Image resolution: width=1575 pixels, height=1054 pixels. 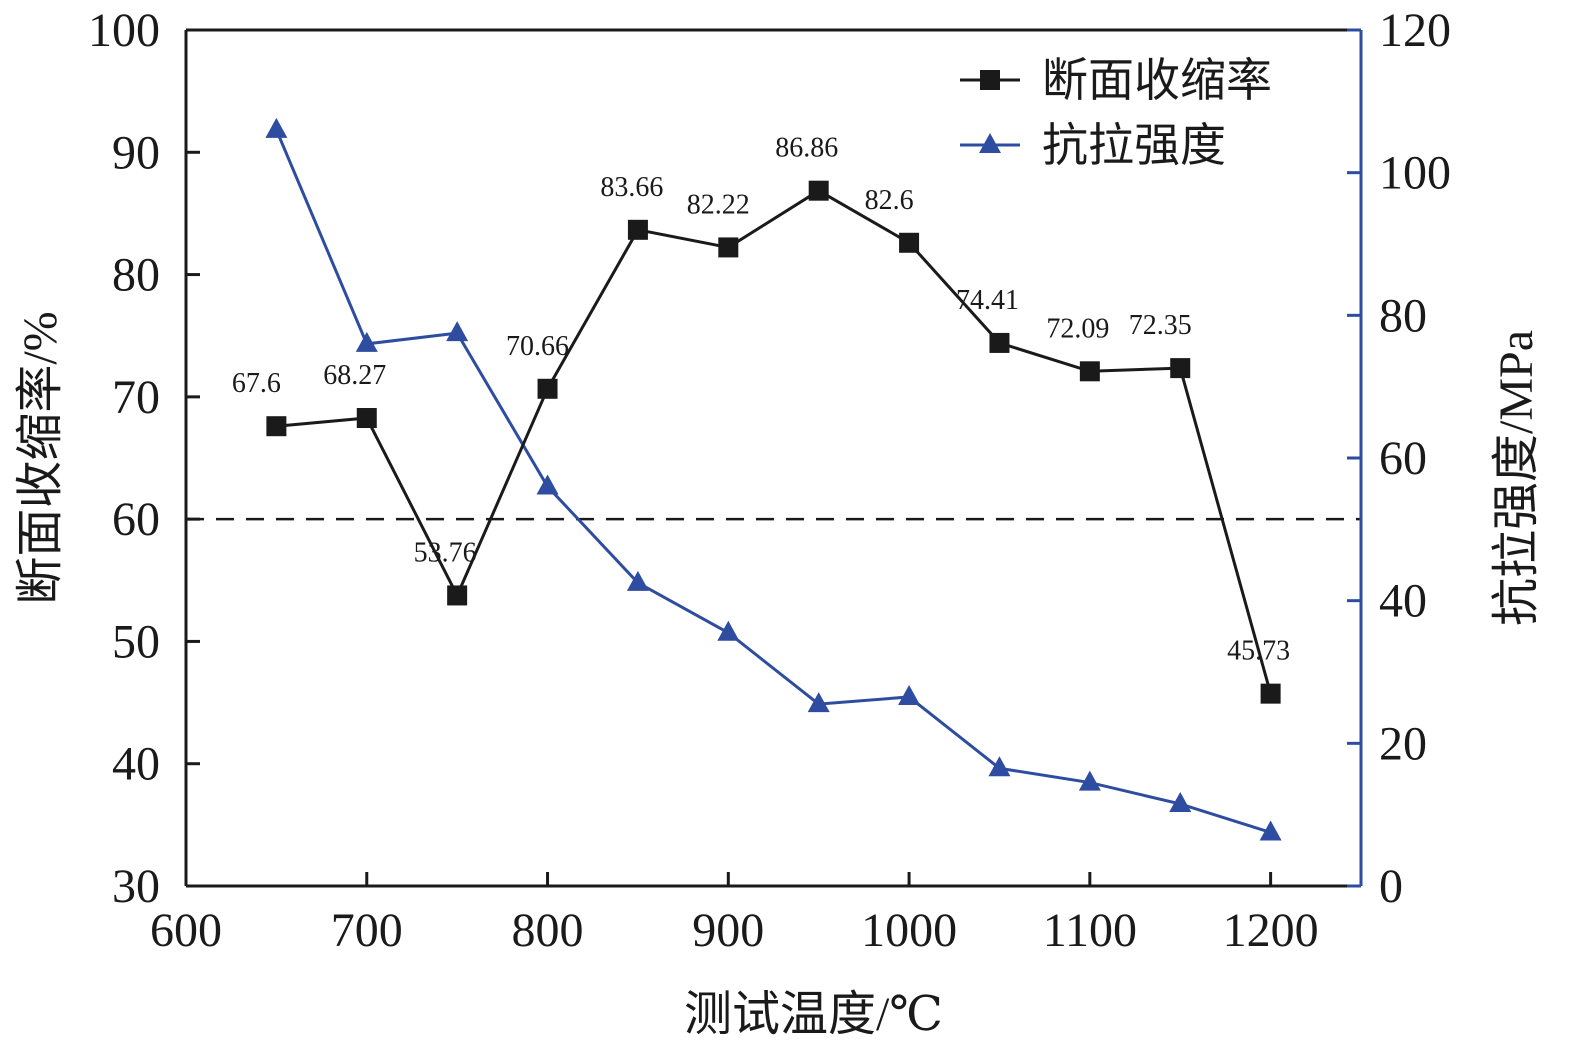 I want to click on data-label: 53.76, so click(x=445, y=552).